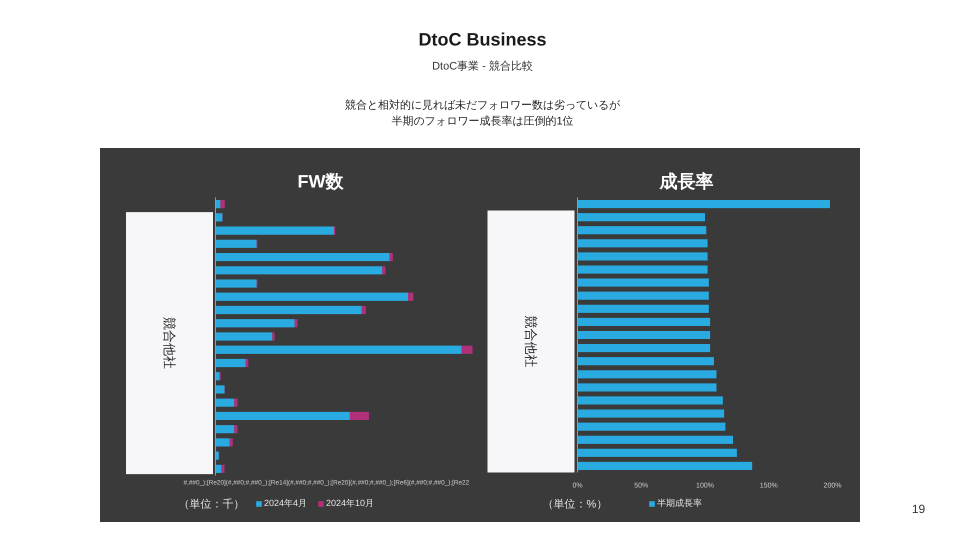  I want to click on text: DtoC事業 - 競合比較, so click(482, 66).